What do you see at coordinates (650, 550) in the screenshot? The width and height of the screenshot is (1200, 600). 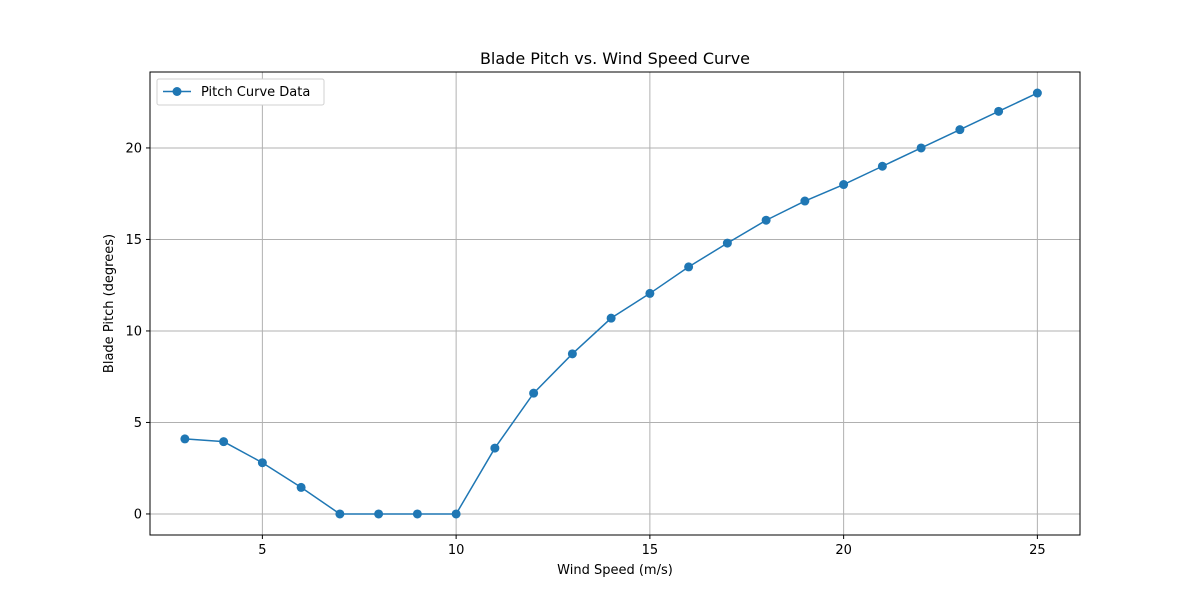 I see `x-tick-label: 15` at bounding box center [650, 550].